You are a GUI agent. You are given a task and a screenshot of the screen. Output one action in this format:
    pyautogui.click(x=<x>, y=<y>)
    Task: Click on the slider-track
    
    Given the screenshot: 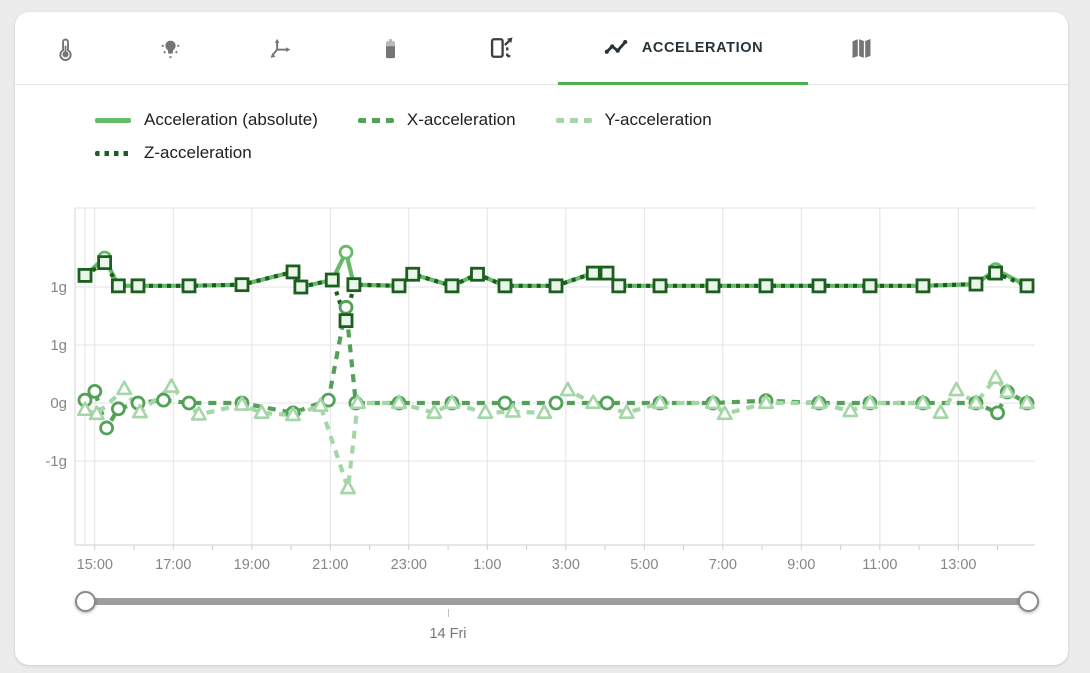 What is the action you would take?
    pyautogui.click(x=556, y=601)
    